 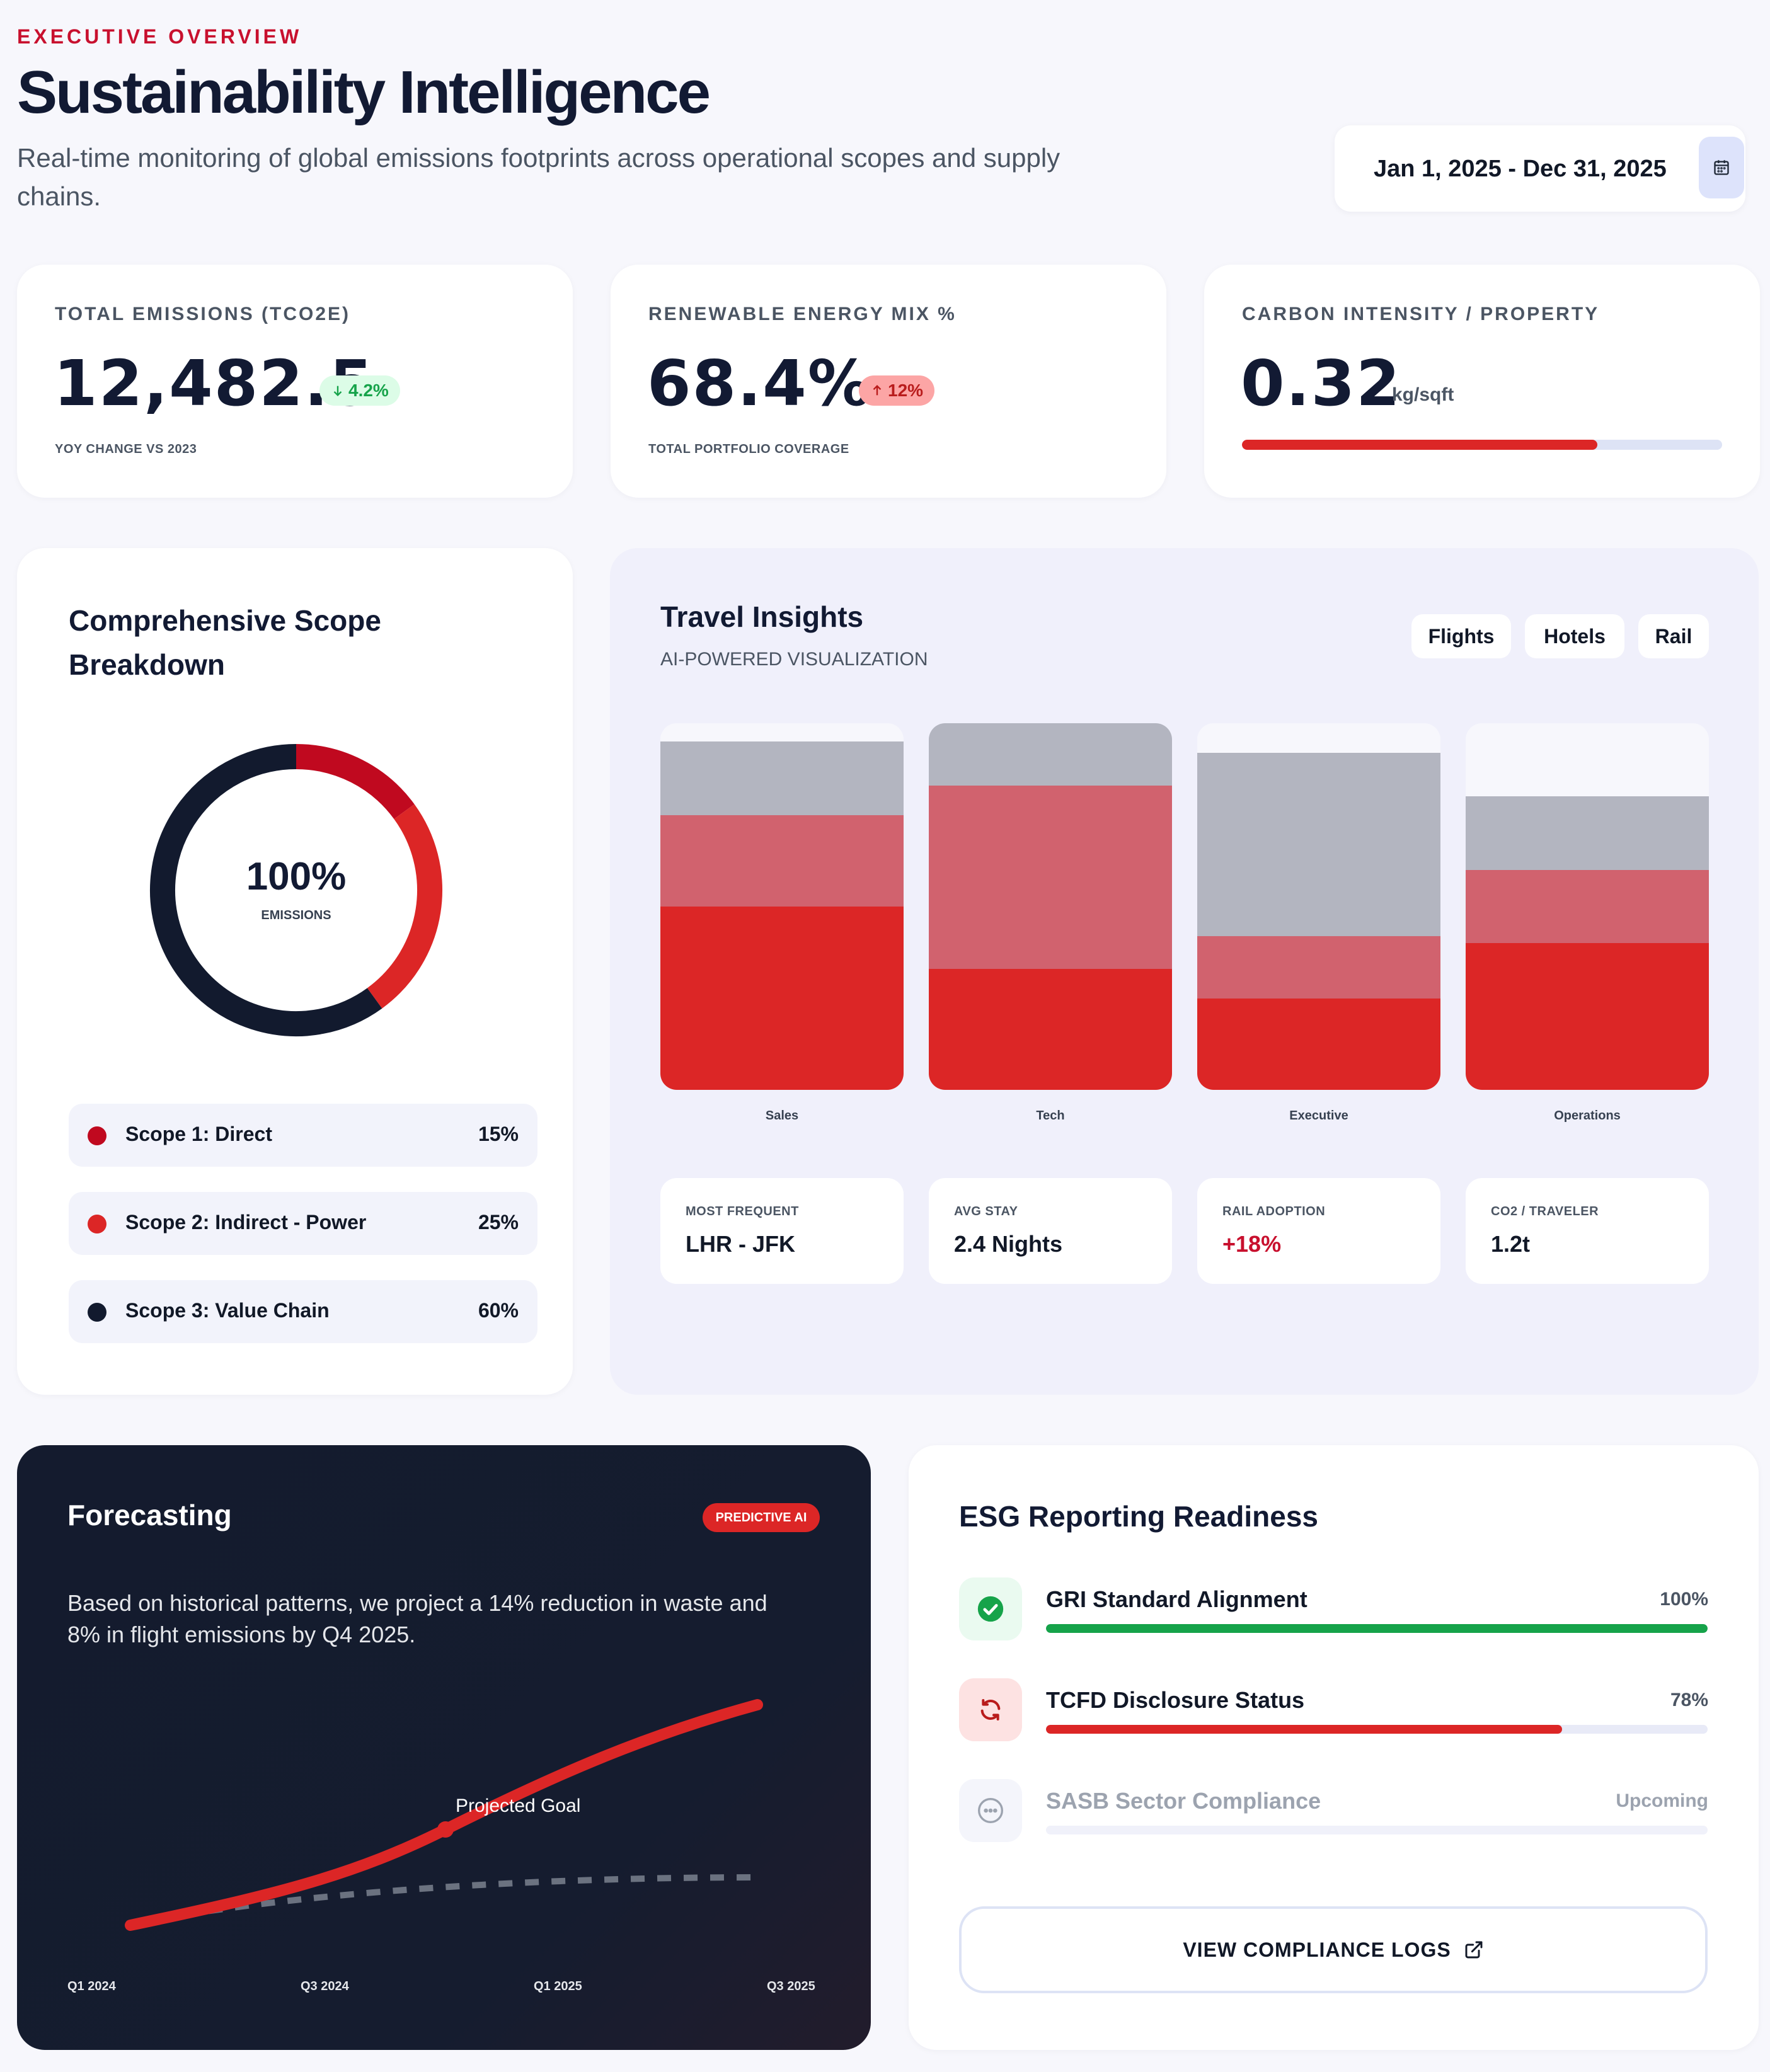 I want to click on scope-title-line1: Comprehensive Scope, so click(x=225, y=620).